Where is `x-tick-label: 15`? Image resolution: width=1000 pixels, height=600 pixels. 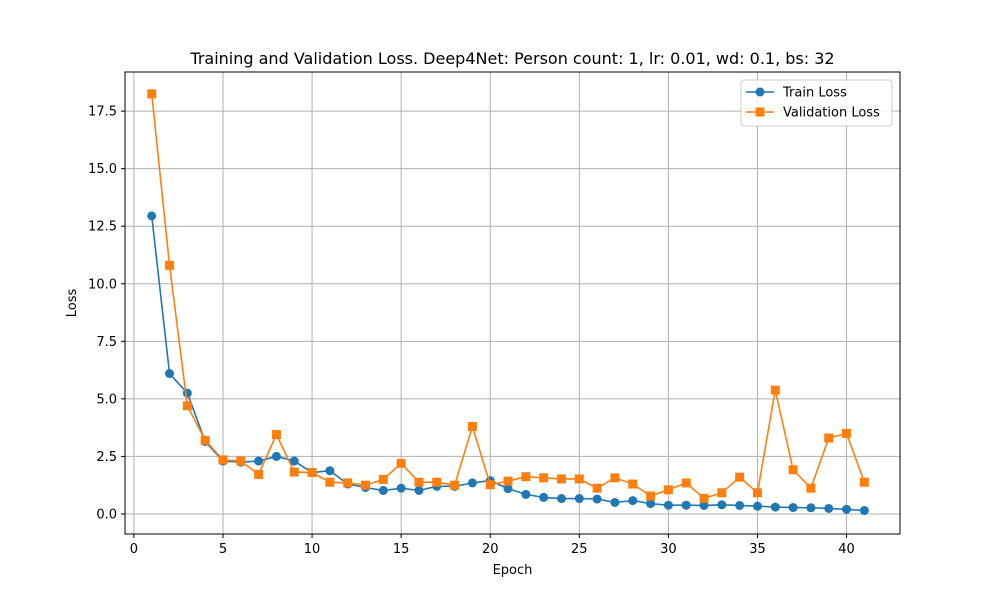 x-tick-label: 15 is located at coordinates (401, 549).